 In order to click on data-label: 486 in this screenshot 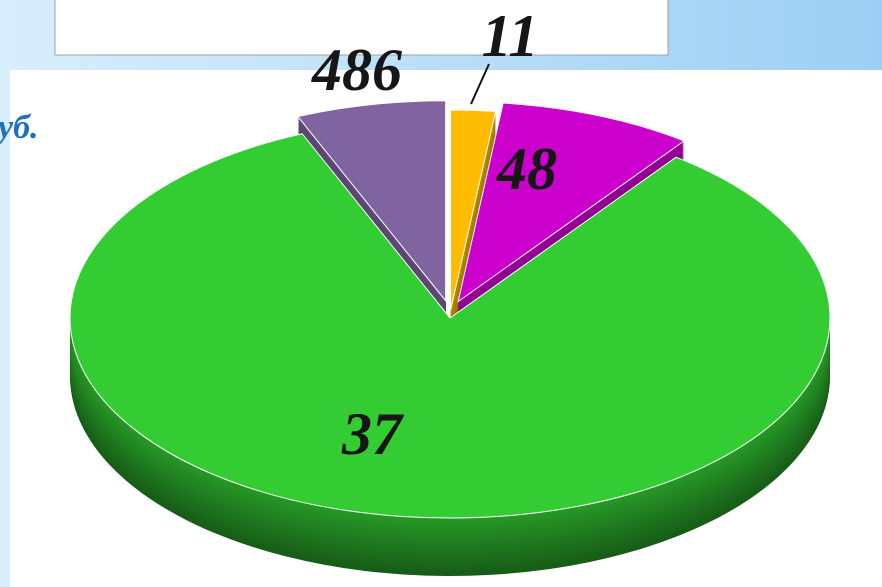, I will do `click(356, 70)`.